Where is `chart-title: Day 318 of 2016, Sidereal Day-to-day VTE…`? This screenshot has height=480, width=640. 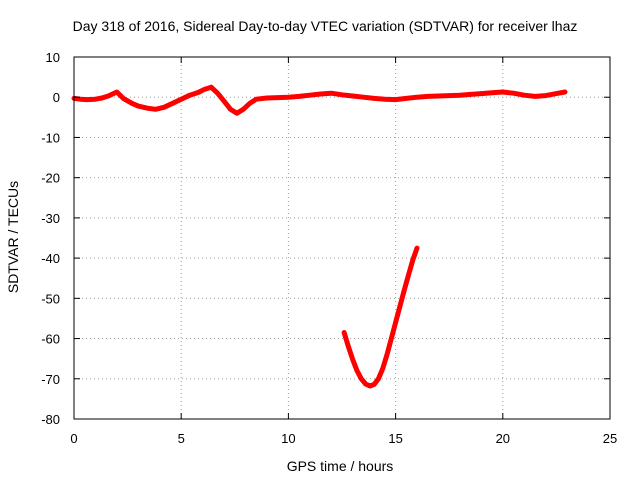
chart-title: Day 318 of 2016, Sidereal Day-to-day VTE… is located at coordinates (325, 26).